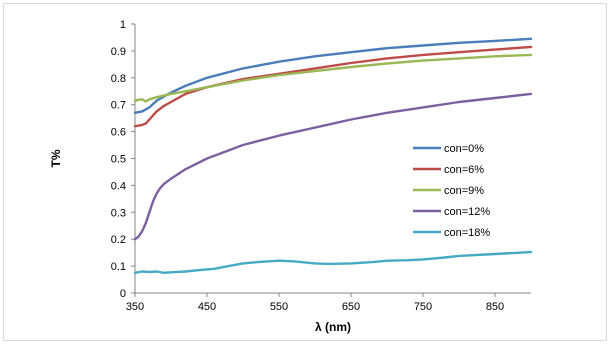 This screenshot has width=611, height=345. I want to click on y-tick-label: 0.1, so click(118, 267).